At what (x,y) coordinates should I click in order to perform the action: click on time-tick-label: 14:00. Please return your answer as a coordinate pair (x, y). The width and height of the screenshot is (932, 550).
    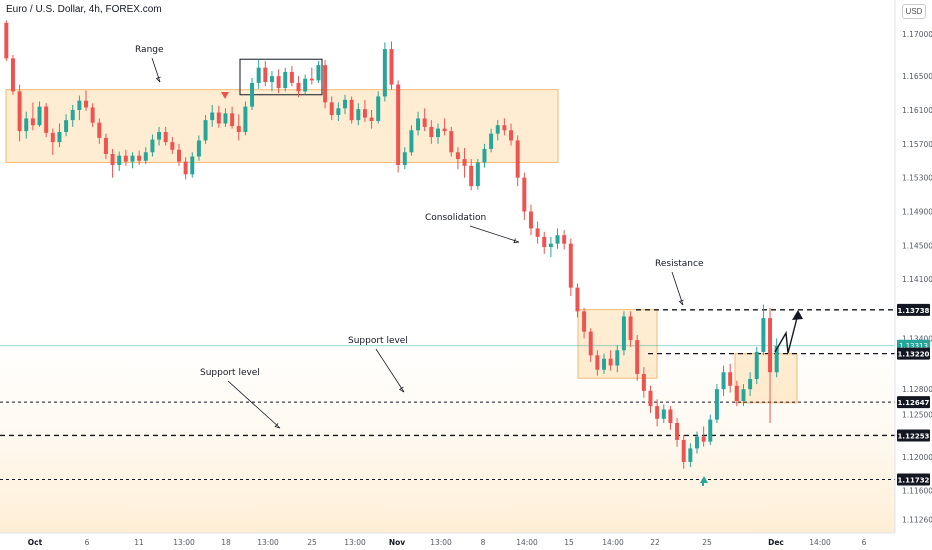
    Looking at the image, I should click on (613, 542).